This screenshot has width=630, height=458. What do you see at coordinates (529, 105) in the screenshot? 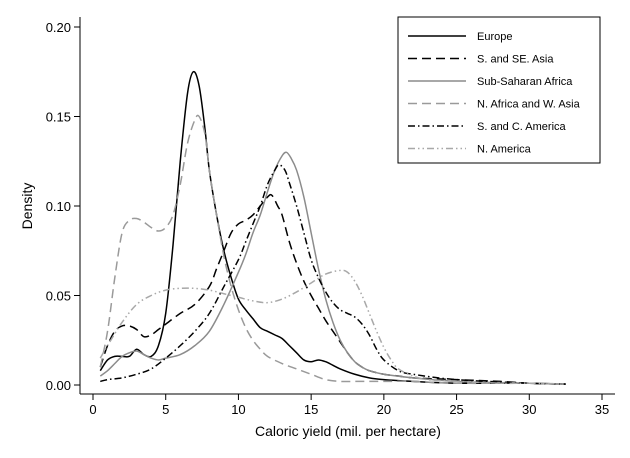
I see `legend-label: N. Africa and W. Asia` at bounding box center [529, 105].